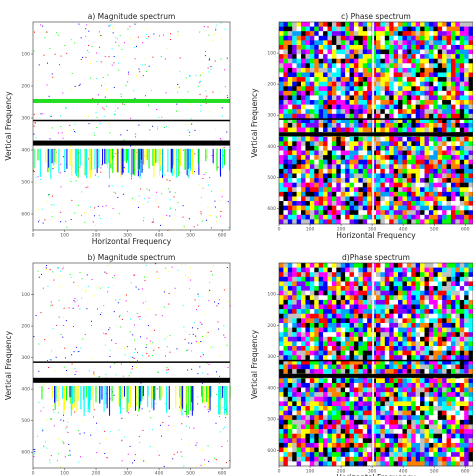 This screenshot has width=473, height=476. I want to click on x-tick-label: 400, so click(403, 230).